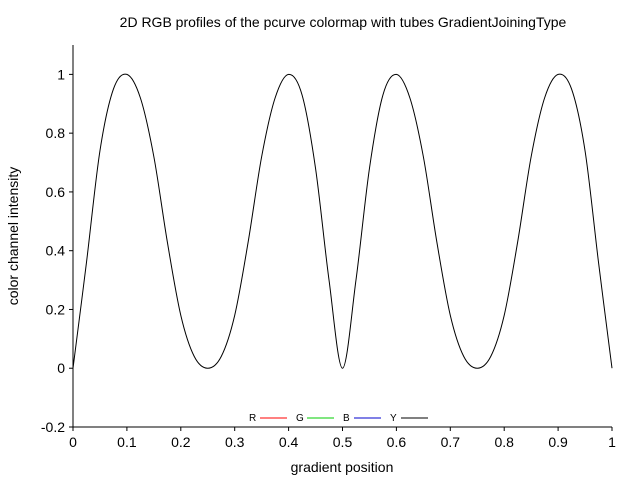  I want to click on x-tick-label: 0.8, so click(504, 442).